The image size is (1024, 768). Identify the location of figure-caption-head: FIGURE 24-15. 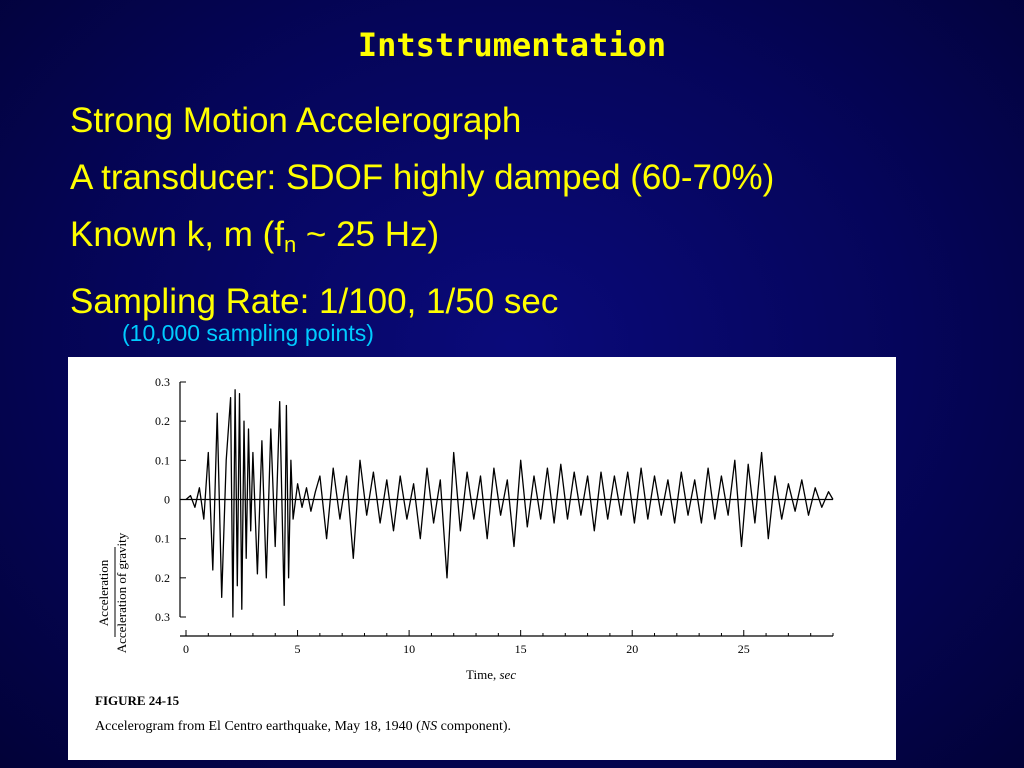
(137, 700).